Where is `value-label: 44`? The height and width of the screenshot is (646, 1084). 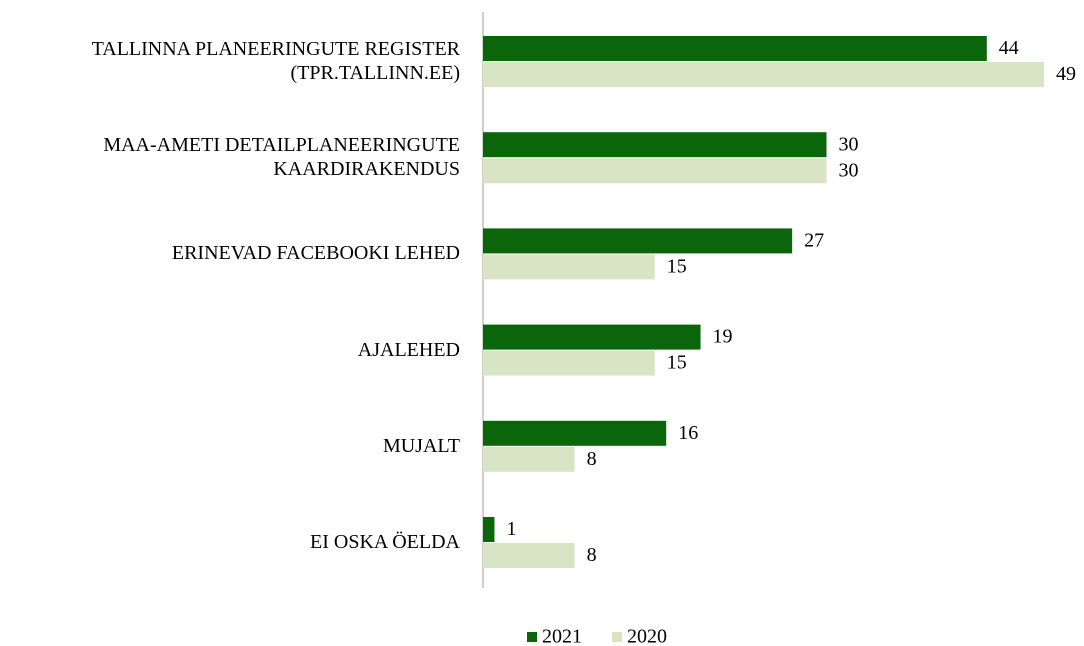 value-label: 44 is located at coordinates (1009, 48).